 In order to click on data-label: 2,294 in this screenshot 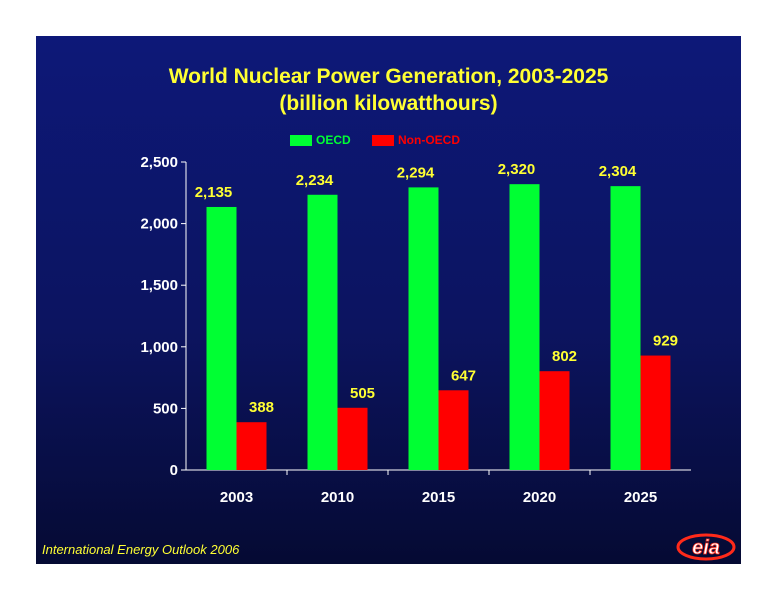, I will do `click(416, 172)`.